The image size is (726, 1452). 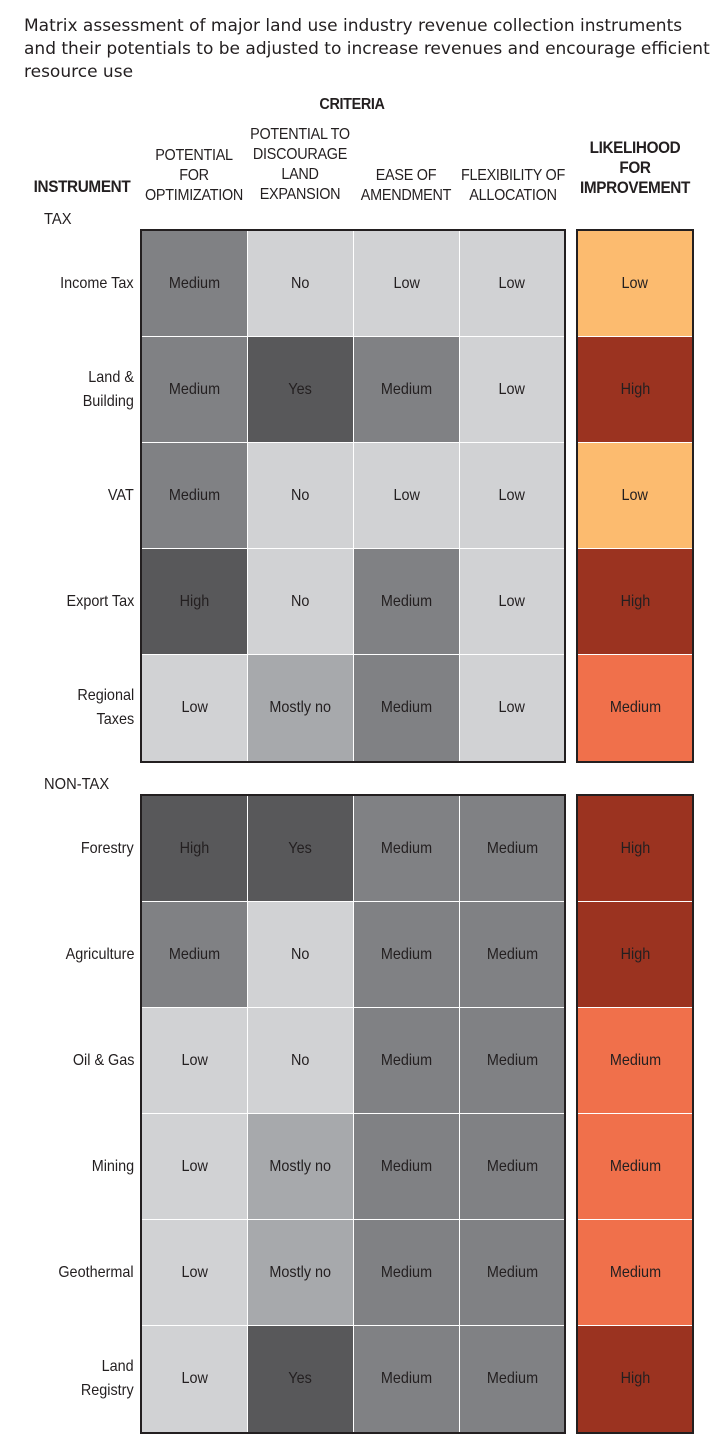 I want to click on header-line: POTENTIAL, so click(x=194, y=155).